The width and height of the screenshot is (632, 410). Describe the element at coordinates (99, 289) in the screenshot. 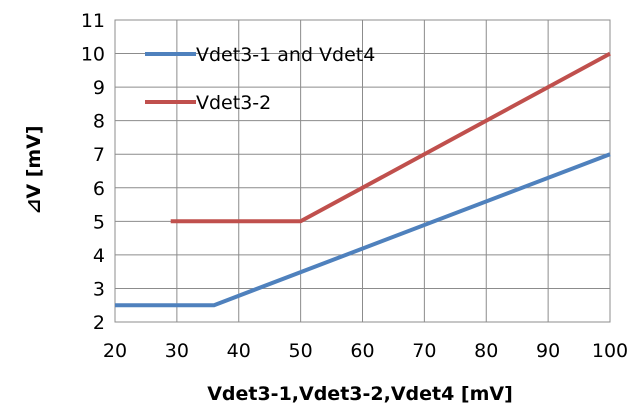

I see `y-tick-label-3: 3` at that location.